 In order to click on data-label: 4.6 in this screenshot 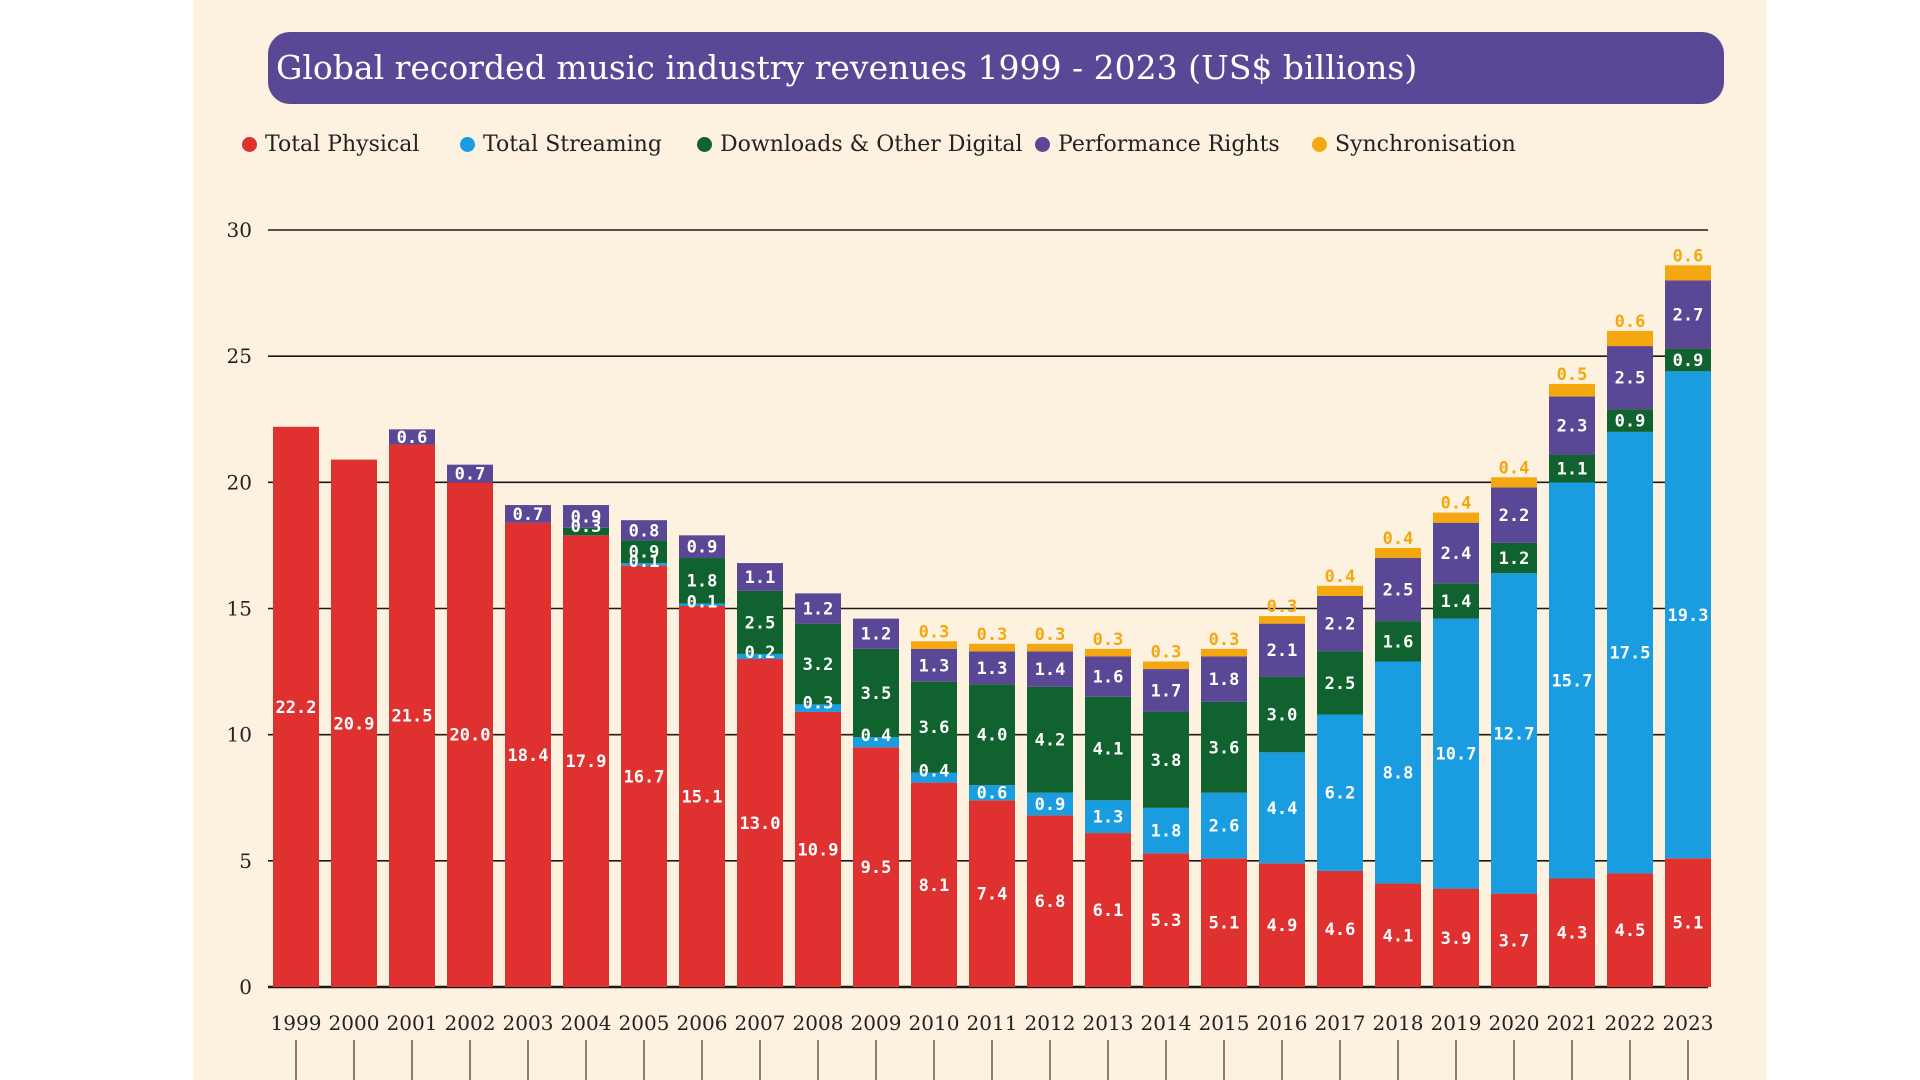, I will do `click(1340, 930)`.